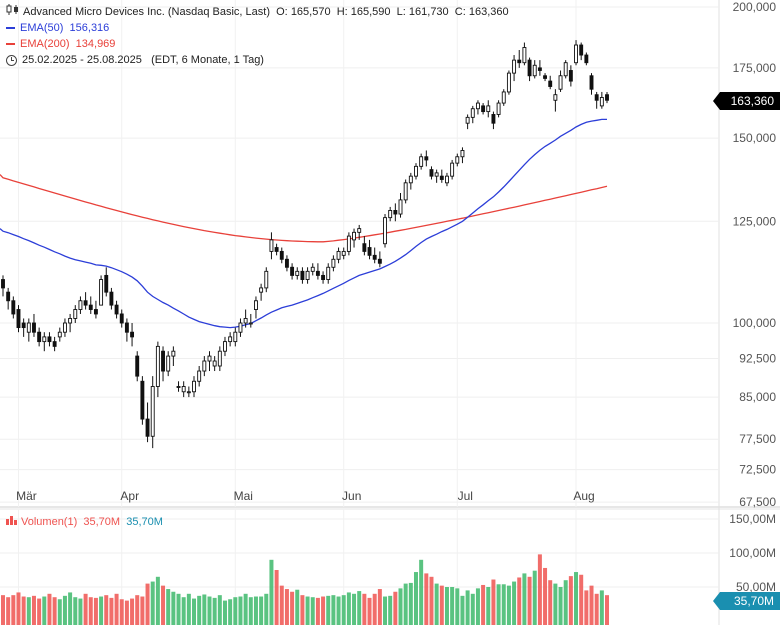  I want to click on high-value: 165,590, so click(370, 12).